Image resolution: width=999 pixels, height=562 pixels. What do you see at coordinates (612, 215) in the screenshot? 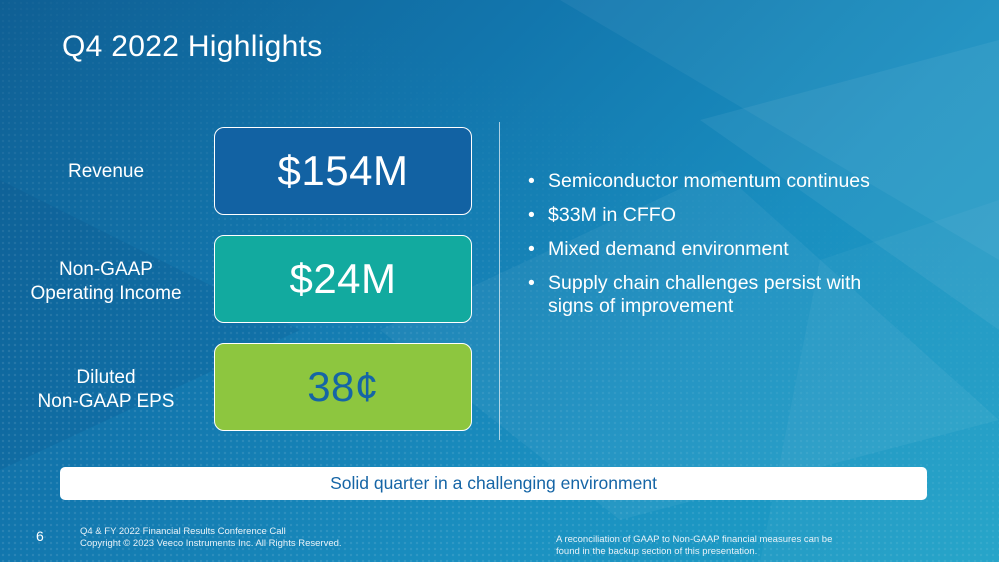
I see `bullet-text-line: $33M in CFFO` at bounding box center [612, 215].